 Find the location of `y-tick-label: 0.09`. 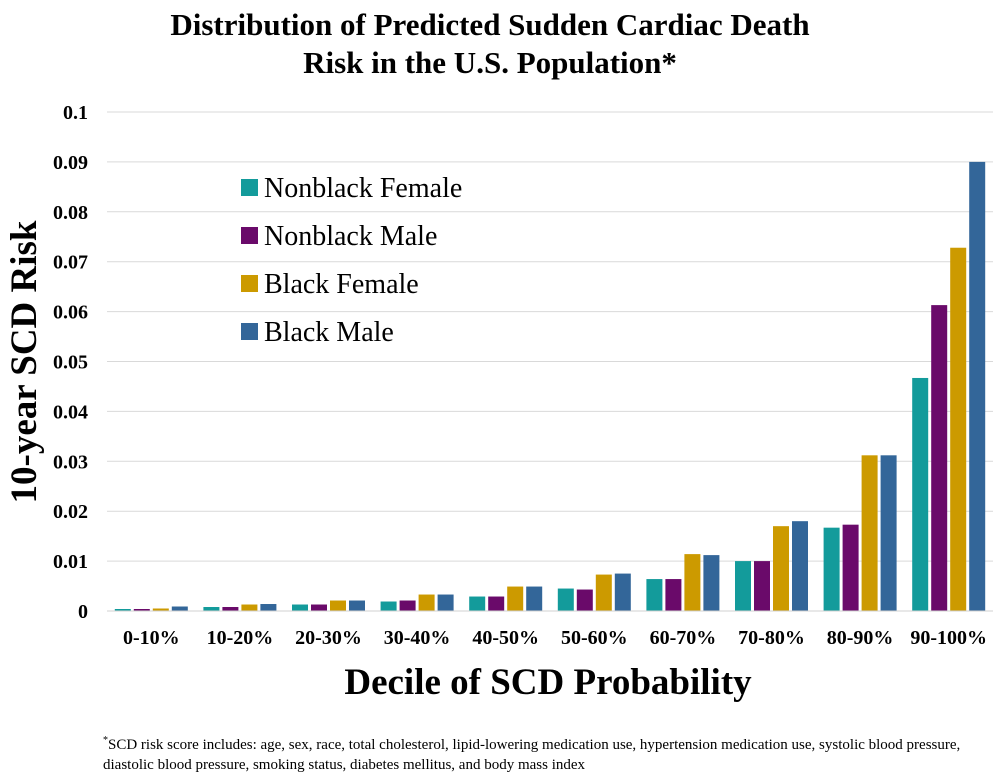

y-tick-label: 0.09 is located at coordinates (70, 163).